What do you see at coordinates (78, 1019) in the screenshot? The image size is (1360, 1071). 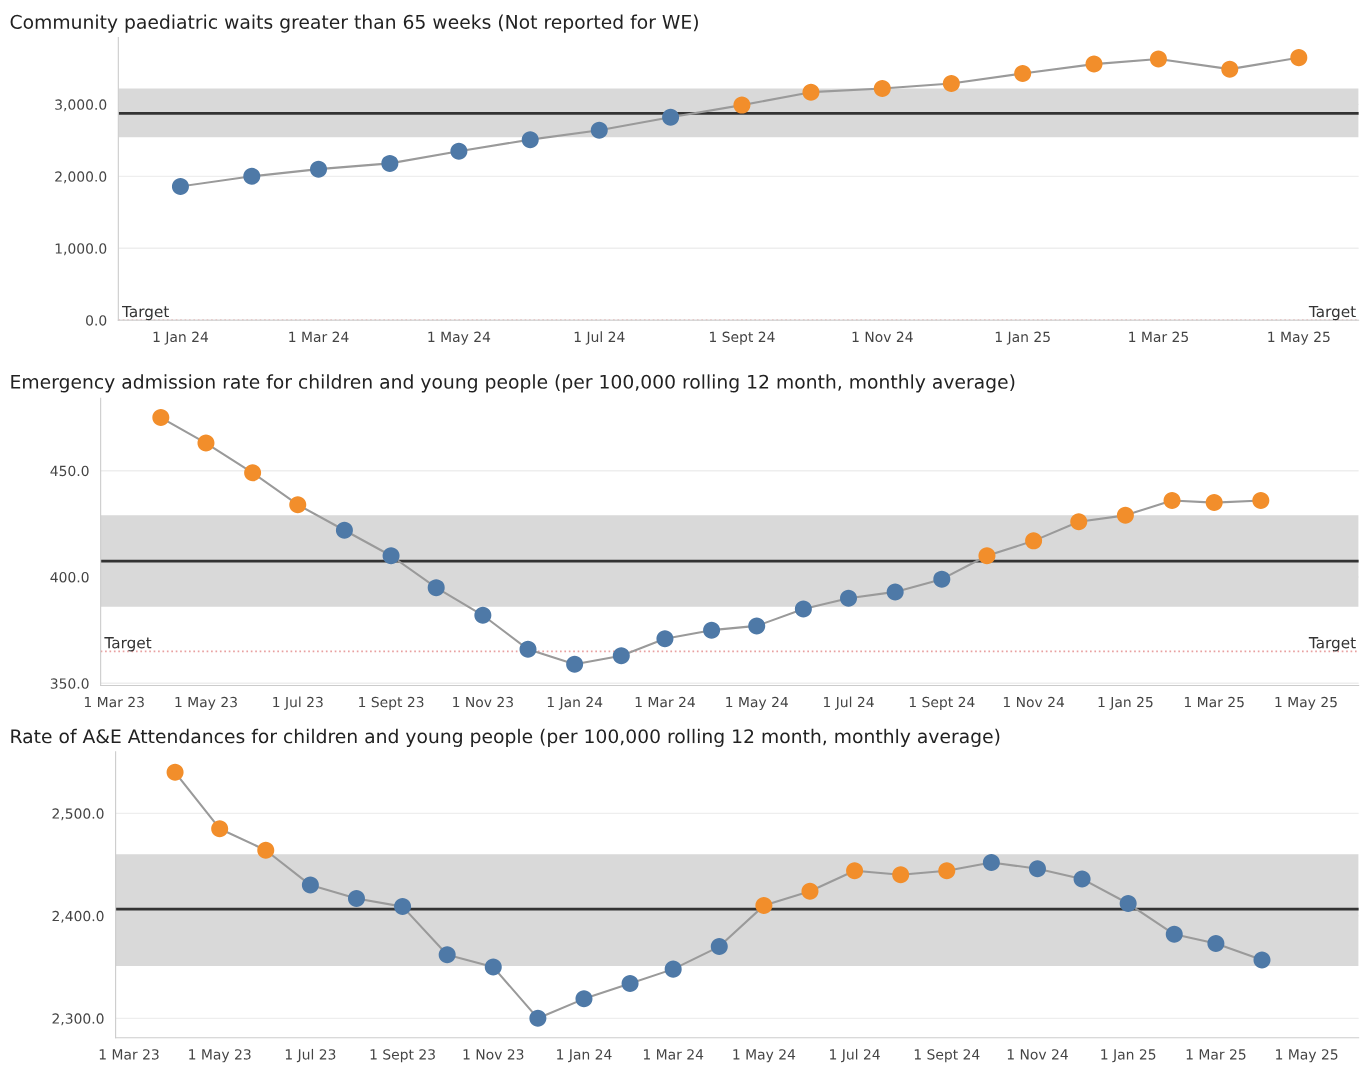 I see `y-tick-label: 2,300.0` at bounding box center [78, 1019].